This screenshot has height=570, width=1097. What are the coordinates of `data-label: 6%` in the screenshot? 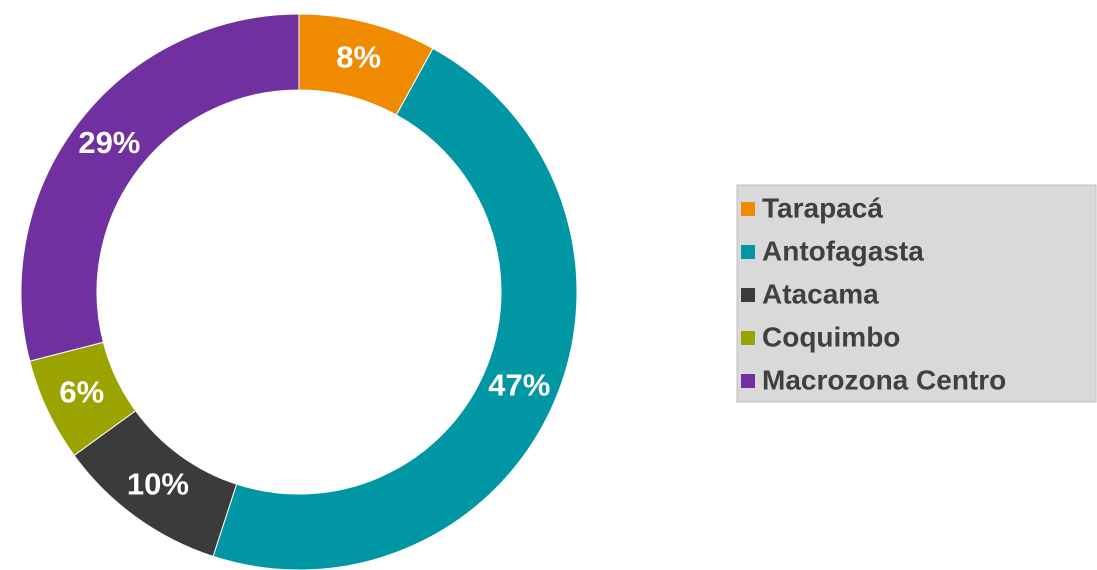 It's located at (81, 391).